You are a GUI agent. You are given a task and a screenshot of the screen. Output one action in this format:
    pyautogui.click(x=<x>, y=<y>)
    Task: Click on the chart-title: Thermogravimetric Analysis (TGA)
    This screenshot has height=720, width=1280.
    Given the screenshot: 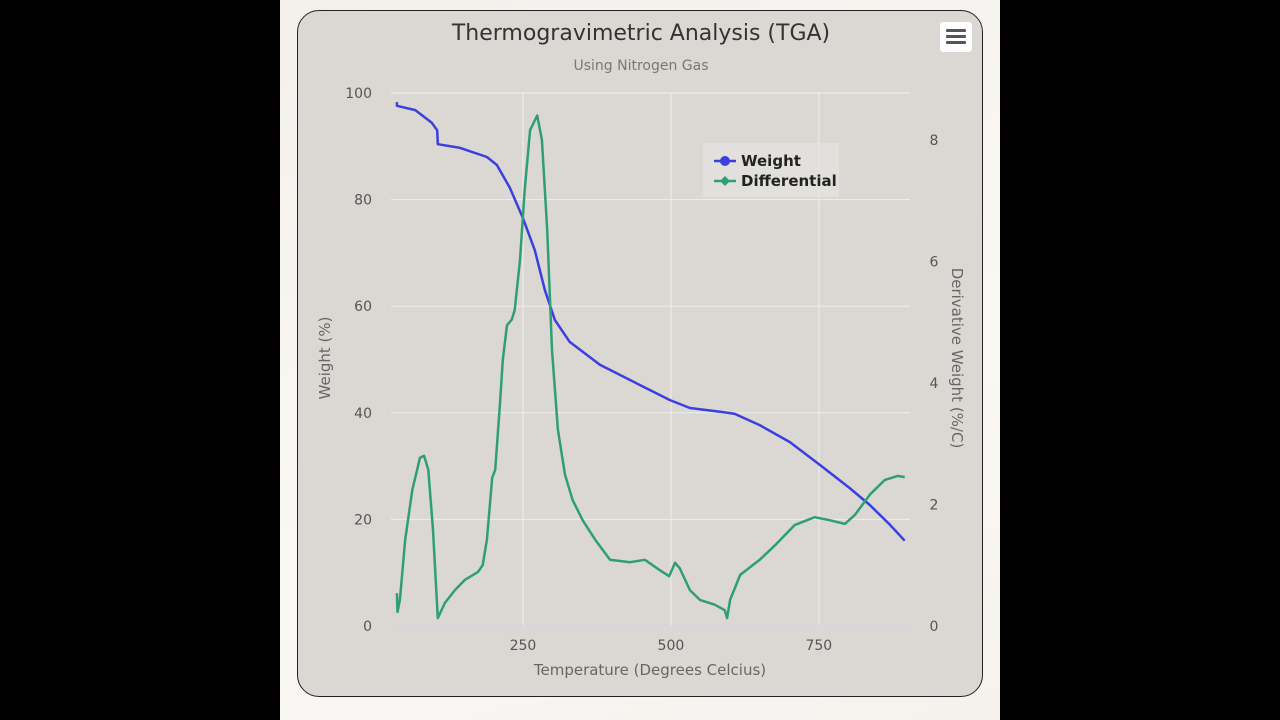 What is the action you would take?
    pyautogui.click(x=640, y=33)
    